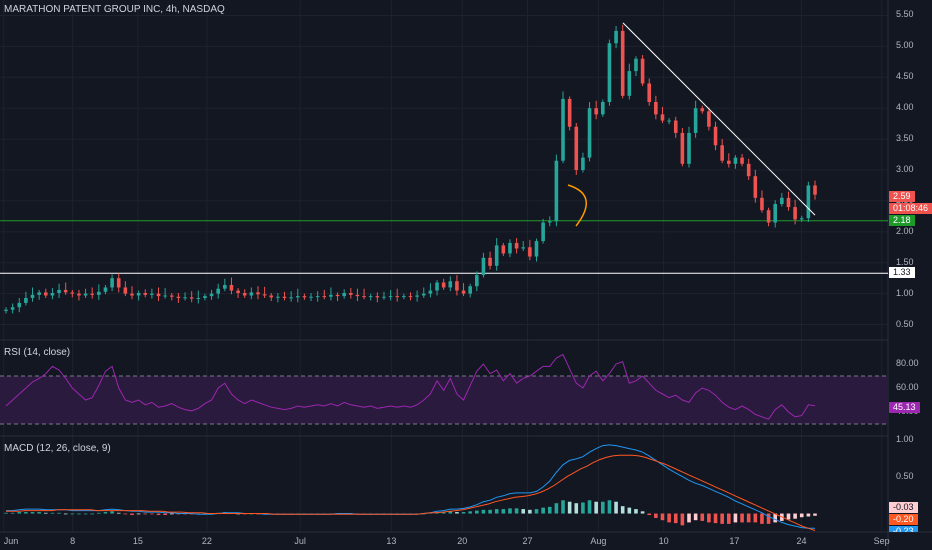 The width and height of the screenshot is (932, 550). What do you see at coordinates (903, 519) in the screenshot?
I see `macd-line-tag: -0.20` at bounding box center [903, 519].